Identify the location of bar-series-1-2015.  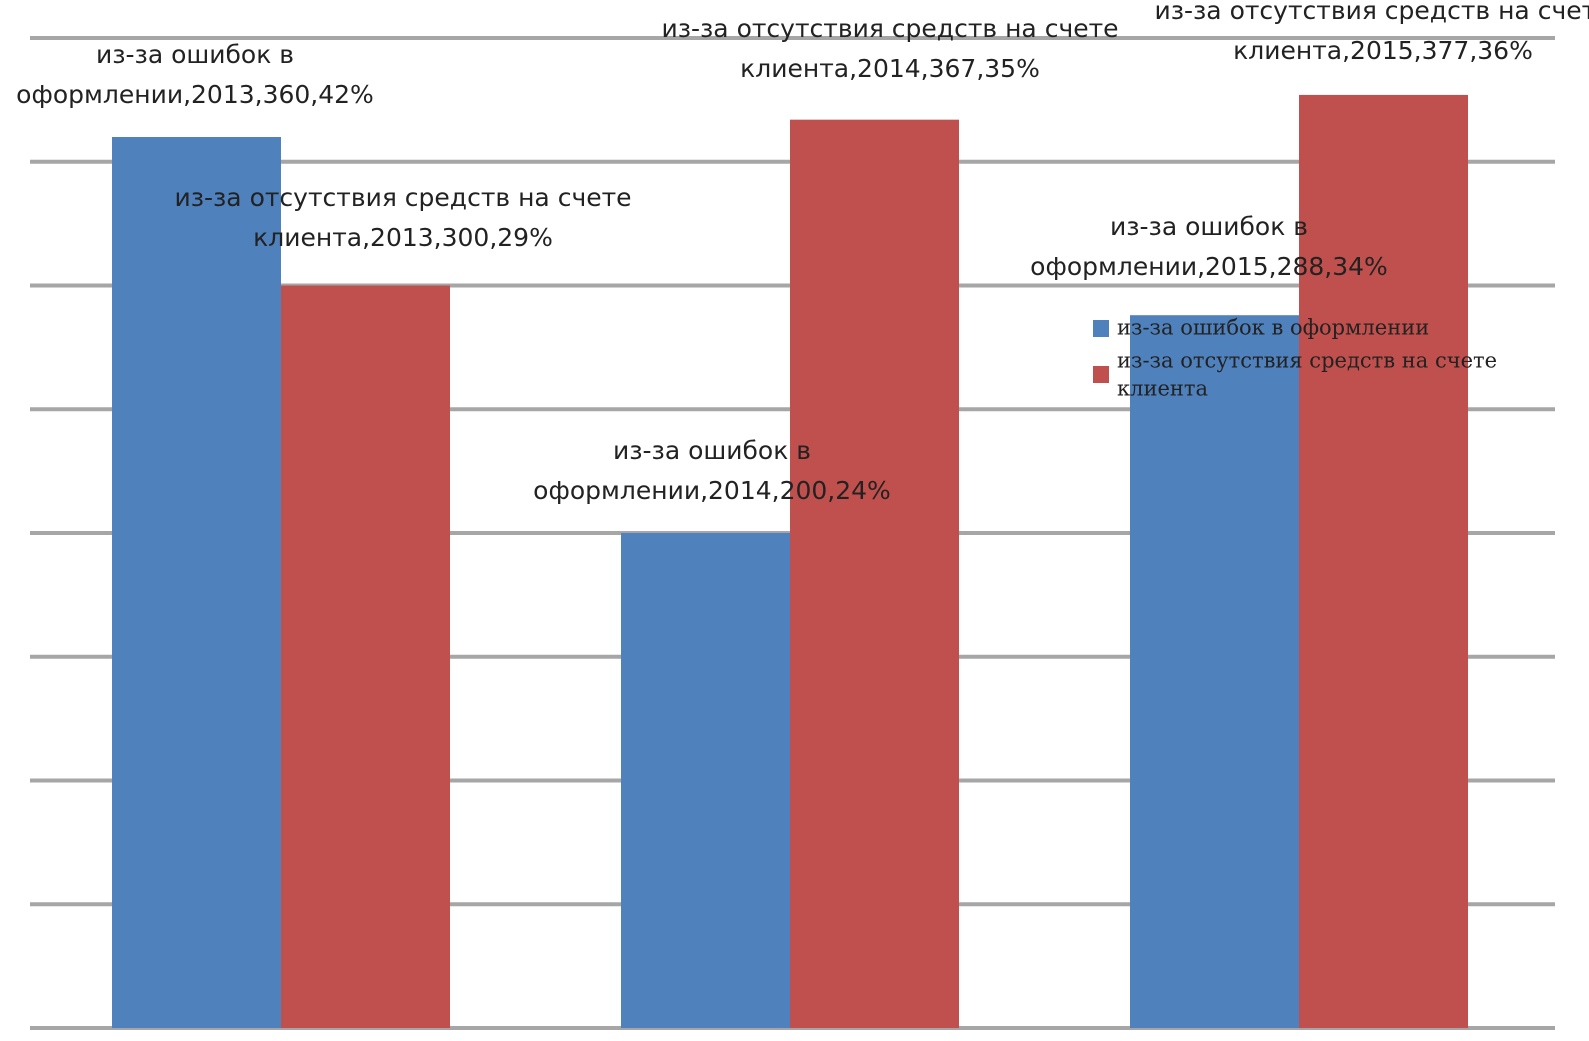
(1214, 671).